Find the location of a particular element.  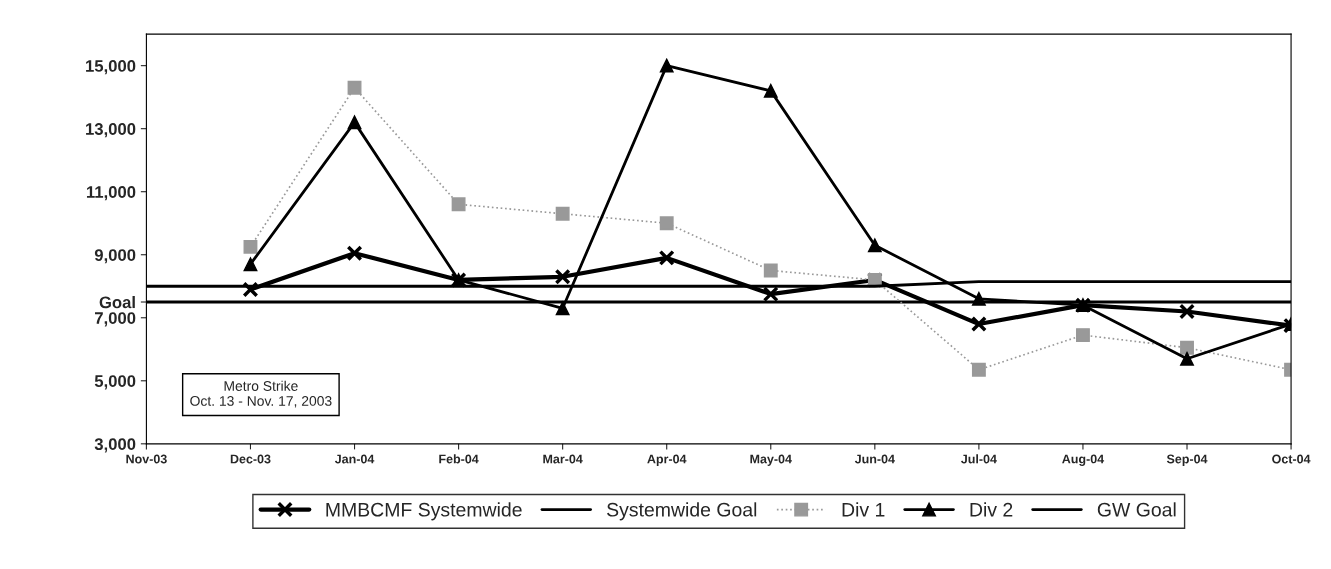

legend-label: Systemwide Goal is located at coordinates (682, 511).